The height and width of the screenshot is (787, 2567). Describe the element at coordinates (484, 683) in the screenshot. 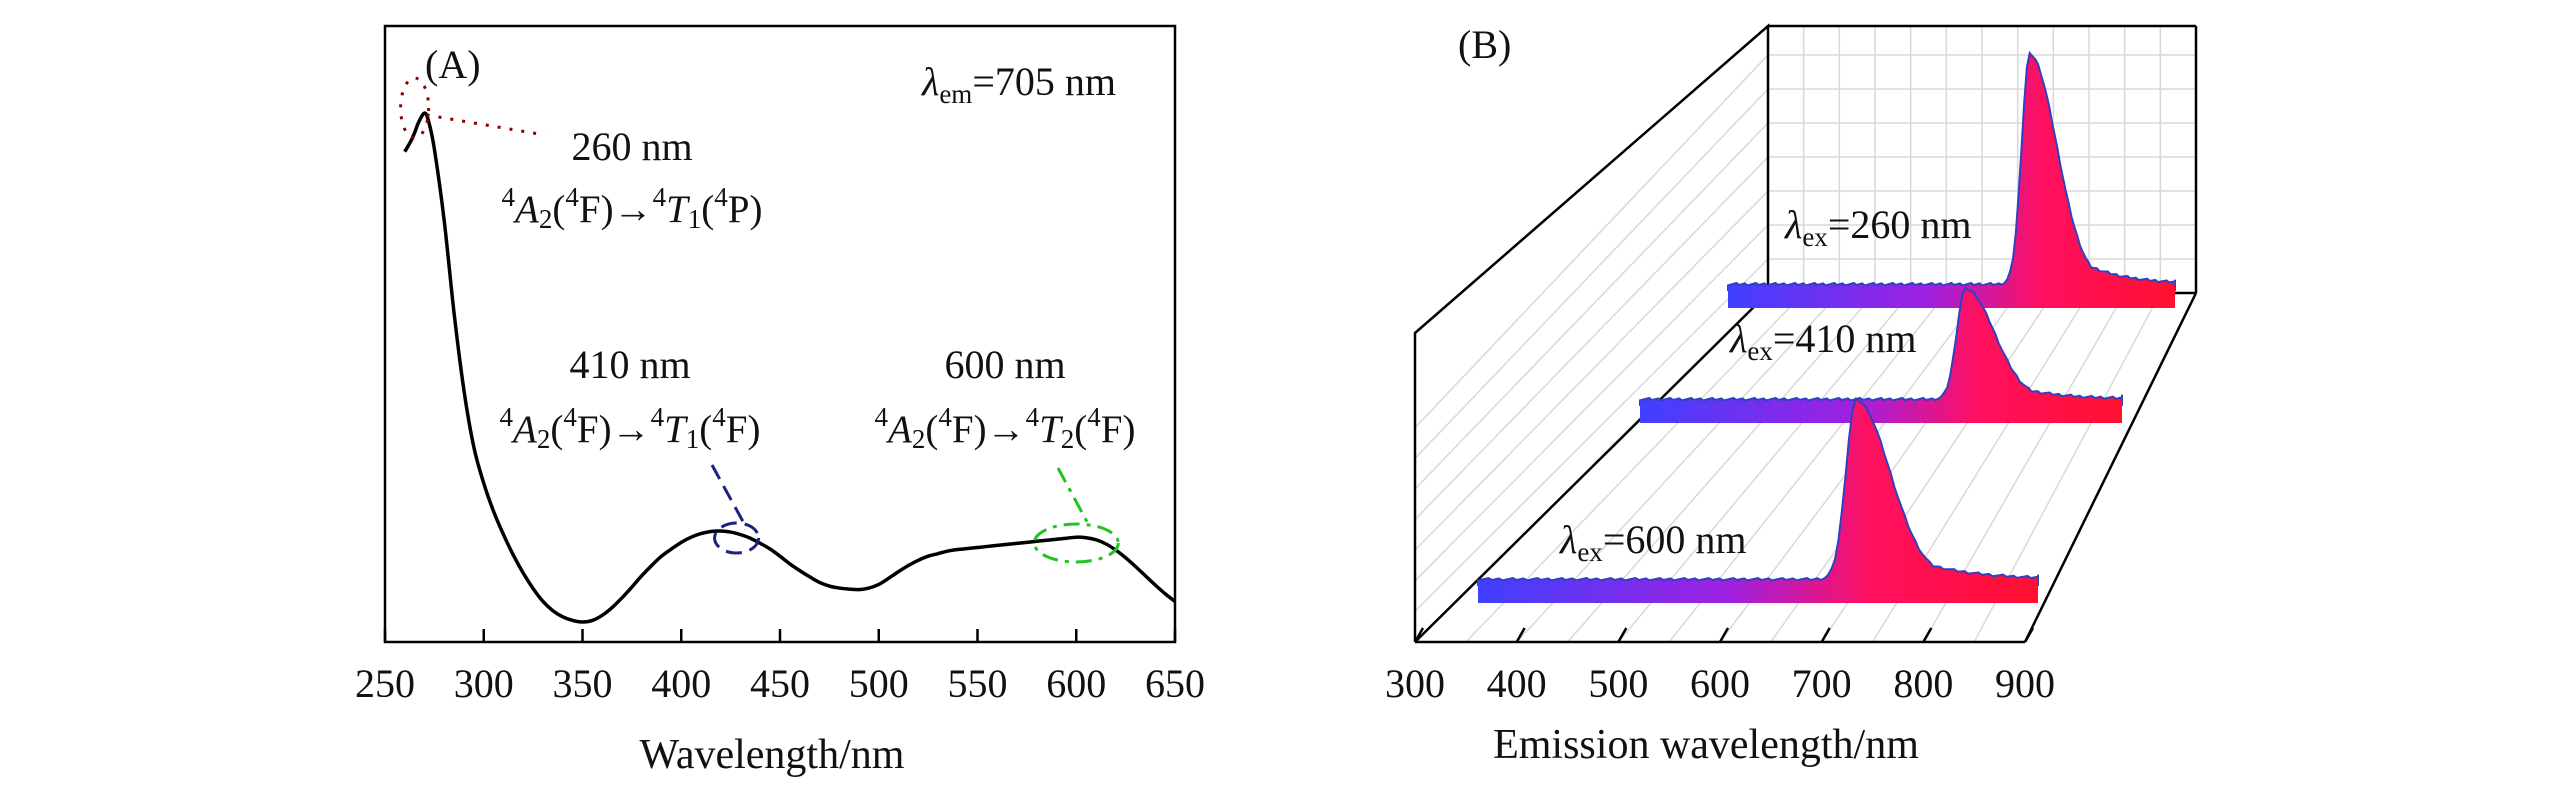

I see `panel-a-tick-label: 300` at that location.